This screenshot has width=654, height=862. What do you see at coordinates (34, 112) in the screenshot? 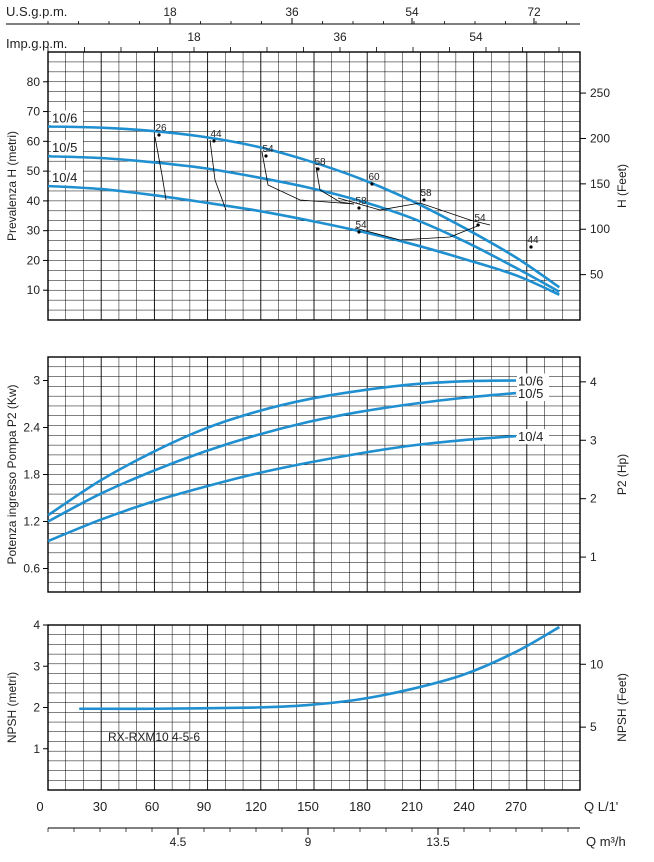
I see `y-tick-label: 70` at bounding box center [34, 112].